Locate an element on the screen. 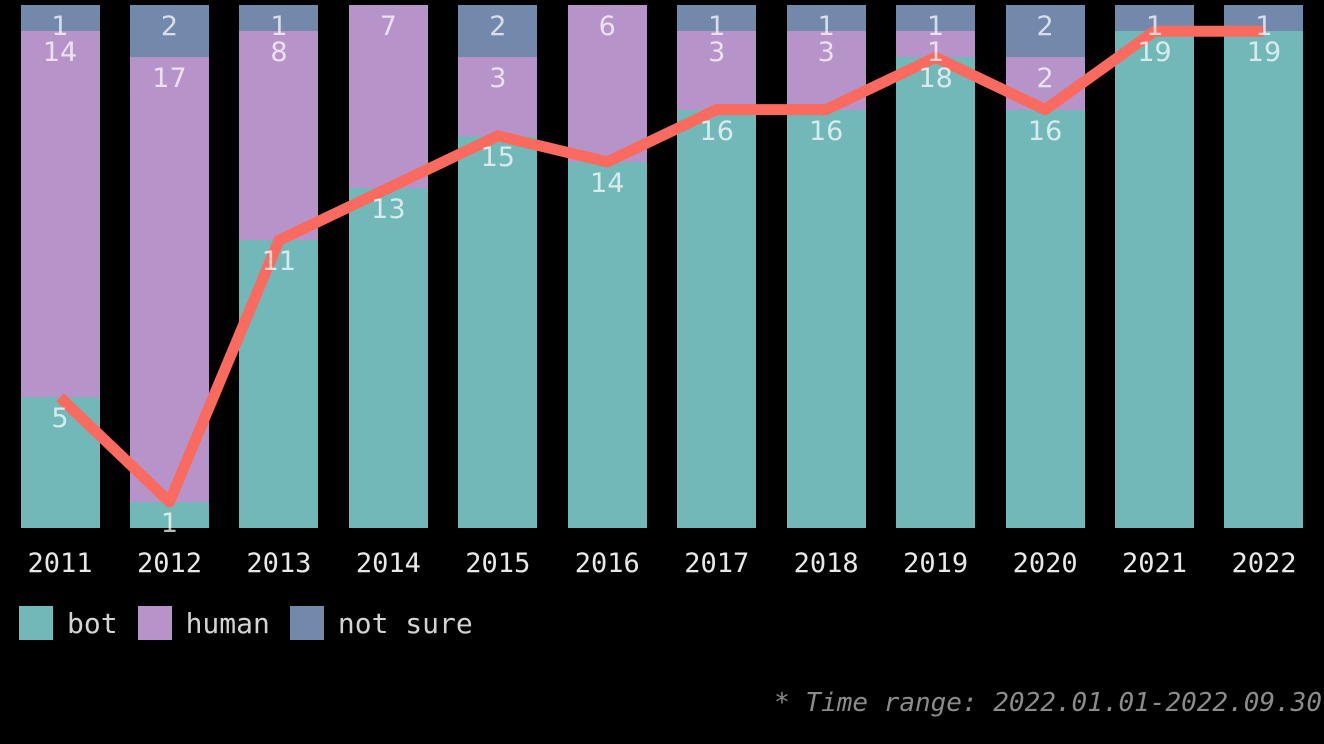  bar-segment-bot-2014 is located at coordinates (388, 358).